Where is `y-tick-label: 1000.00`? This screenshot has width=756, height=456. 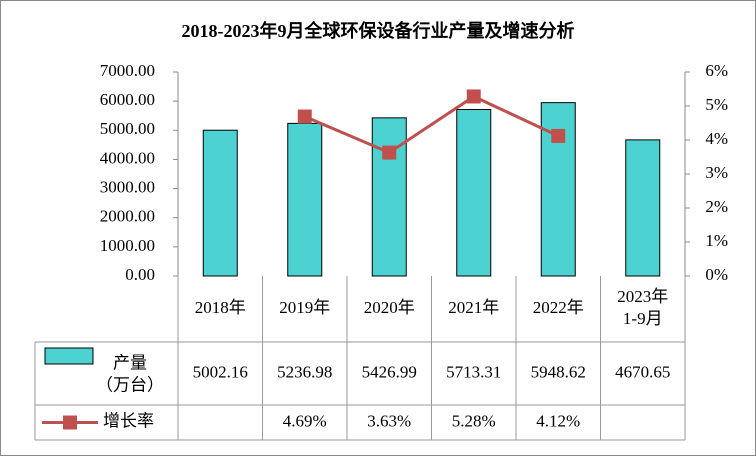 y-tick-label: 1000.00 is located at coordinates (127, 245).